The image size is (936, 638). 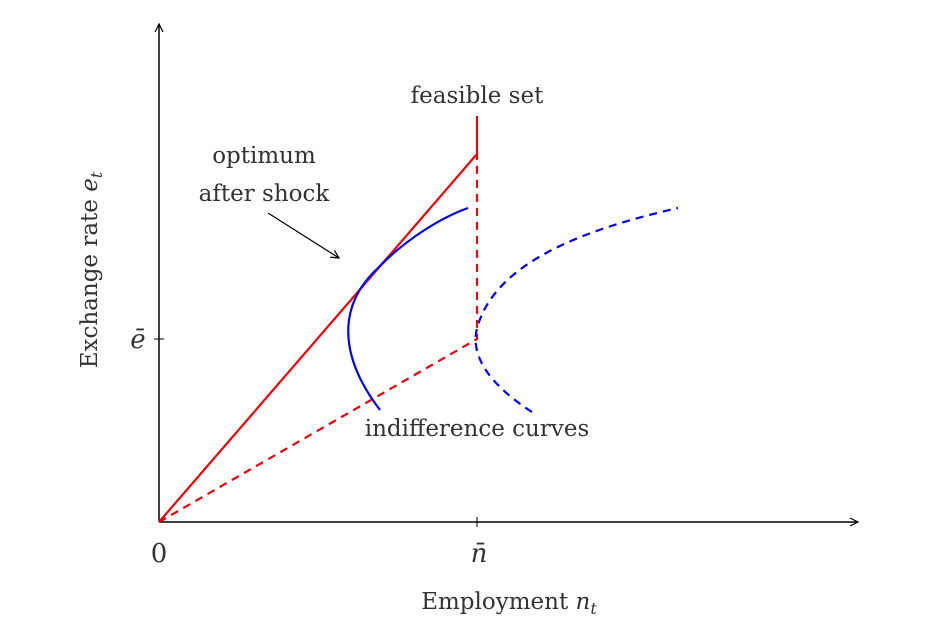 I want to click on optimum-arrow, so click(x=303, y=235).